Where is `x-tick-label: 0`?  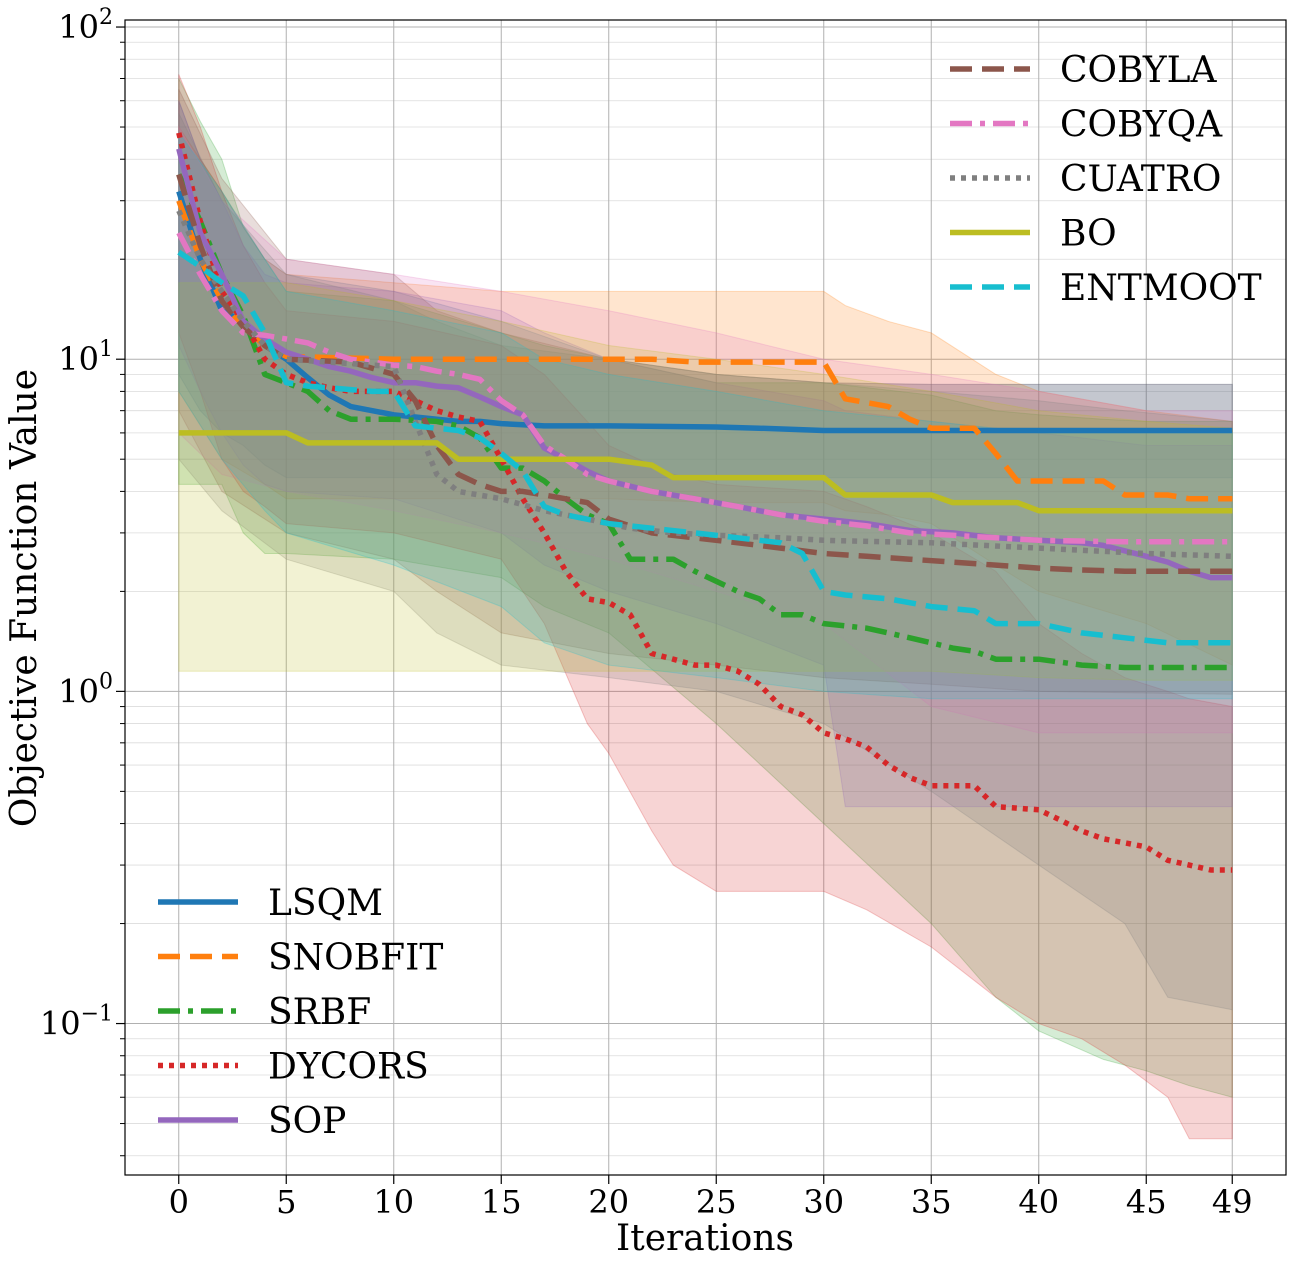 x-tick-label: 0 is located at coordinates (179, 1202).